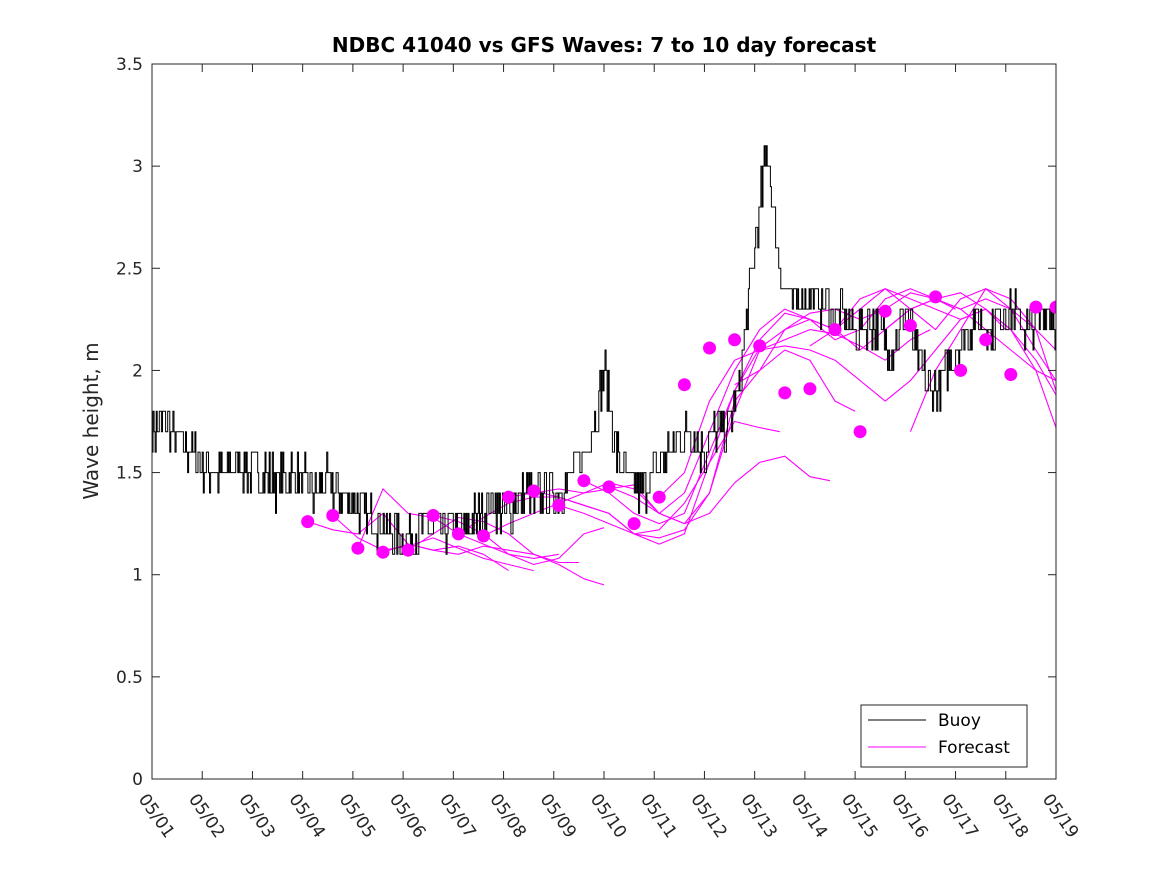 The height and width of the screenshot is (875, 1167). Describe the element at coordinates (658, 816) in the screenshot. I see `x-tick-label: 05/11` at that location.